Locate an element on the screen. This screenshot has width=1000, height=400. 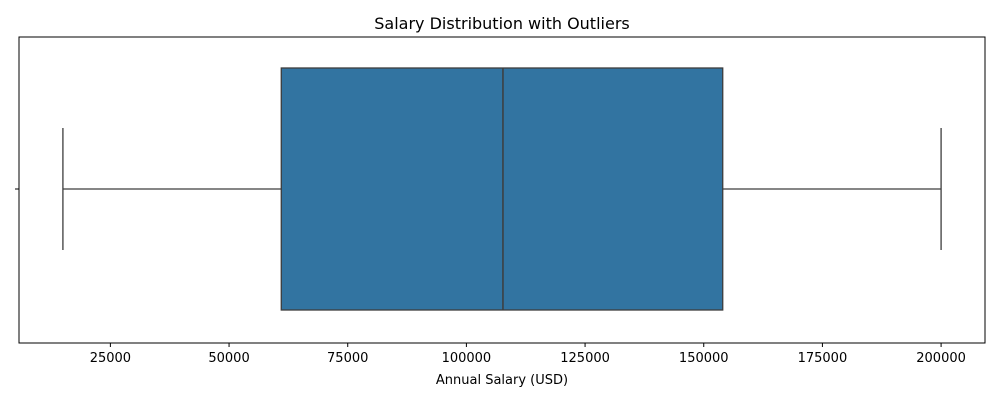
x-tick-label: 100000 is located at coordinates (467, 358).